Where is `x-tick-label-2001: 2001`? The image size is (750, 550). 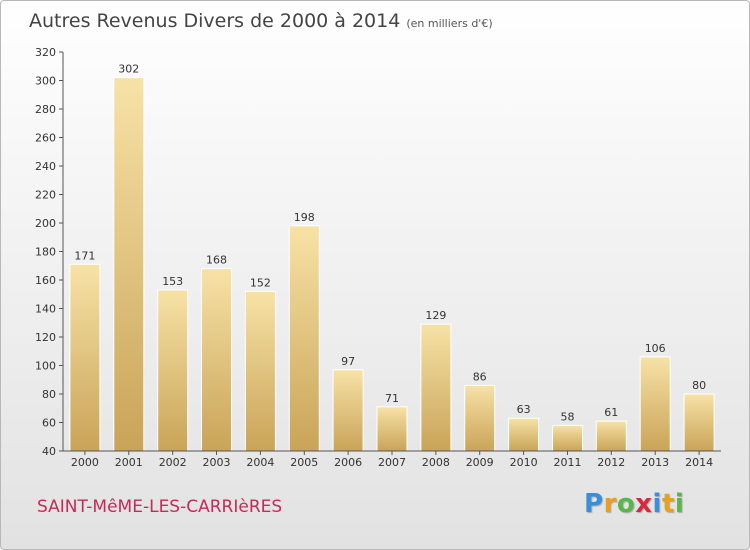 x-tick-label-2001: 2001 is located at coordinates (129, 462).